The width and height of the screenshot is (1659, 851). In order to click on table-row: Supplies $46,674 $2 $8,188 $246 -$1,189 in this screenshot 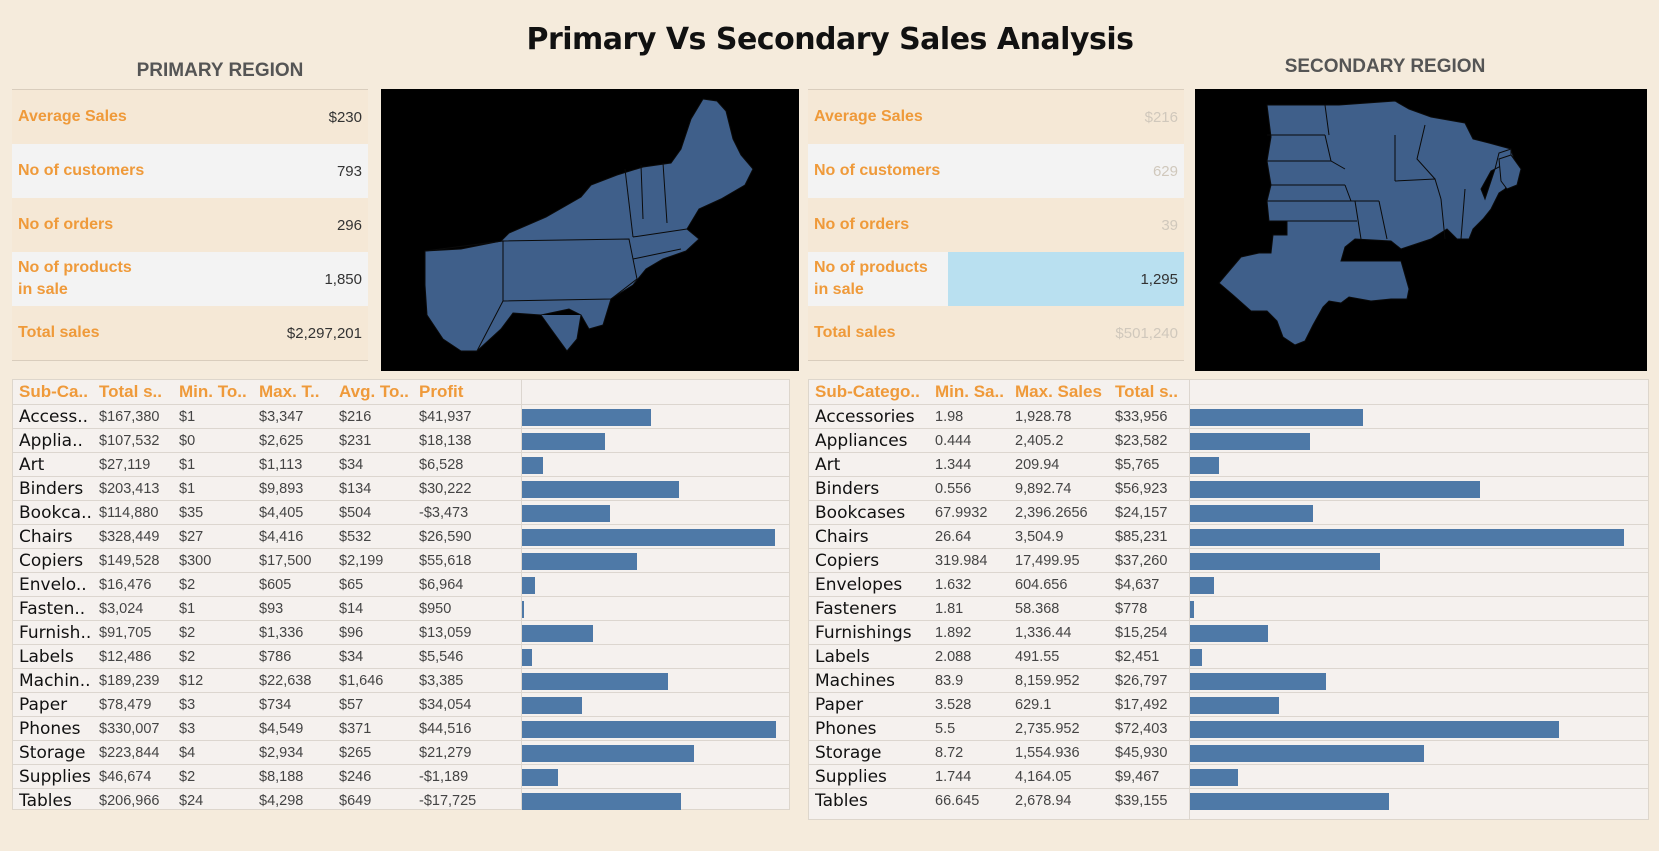, I will do `click(401, 776)`.